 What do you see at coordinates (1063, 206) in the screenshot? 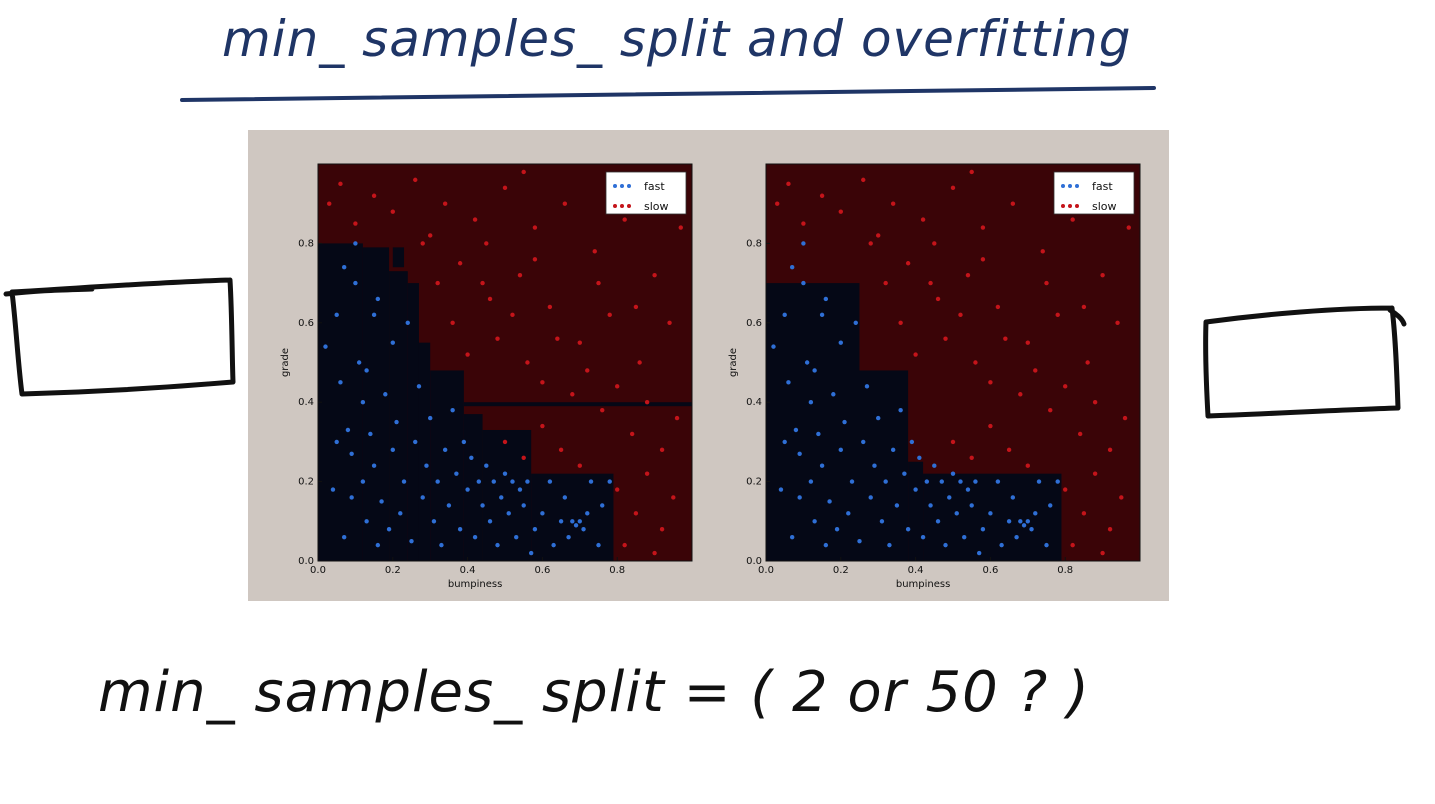
I see `legend-marker` at bounding box center [1063, 206].